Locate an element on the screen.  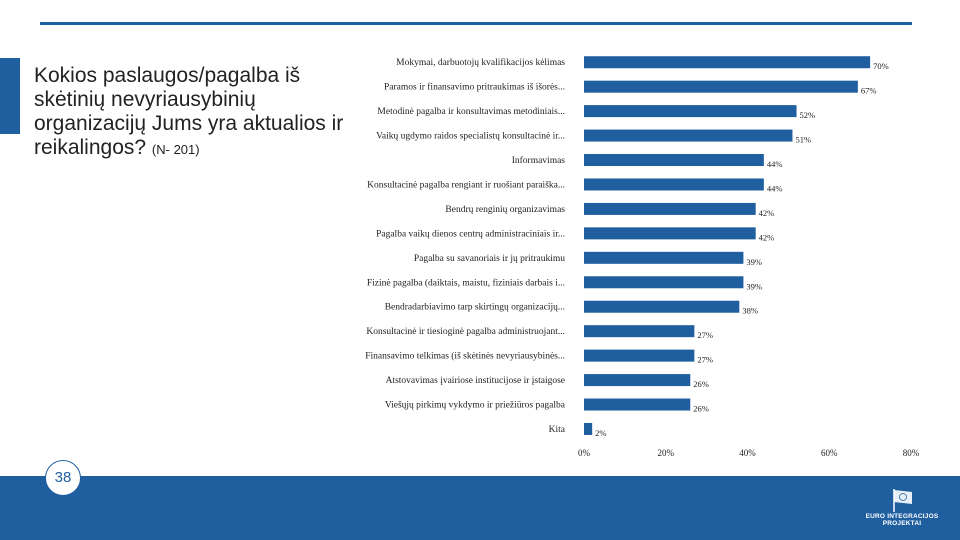
side-accent-bar is located at coordinates (10, 96).